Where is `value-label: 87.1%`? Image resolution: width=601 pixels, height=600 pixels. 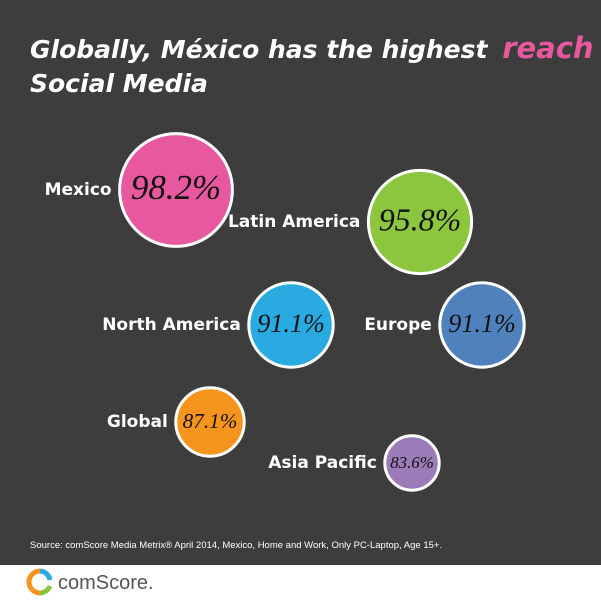
value-label: 87.1% is located at coordinates (210, 421).